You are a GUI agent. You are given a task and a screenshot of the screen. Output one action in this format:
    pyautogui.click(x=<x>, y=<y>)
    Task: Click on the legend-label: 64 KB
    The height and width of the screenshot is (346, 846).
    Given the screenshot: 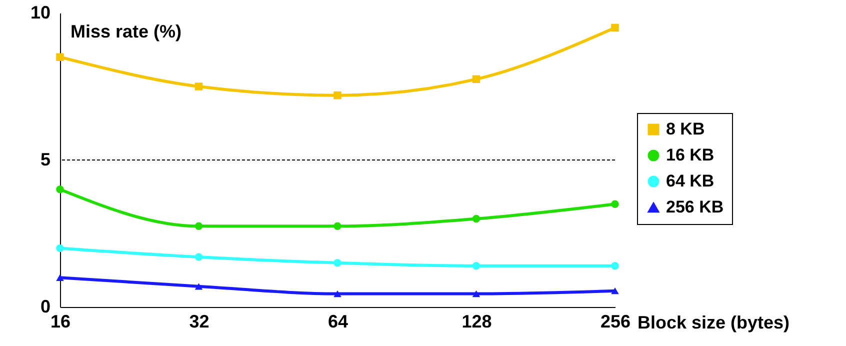 What is the action you would take?
    pyautogui.click(x=690, y=181)
    